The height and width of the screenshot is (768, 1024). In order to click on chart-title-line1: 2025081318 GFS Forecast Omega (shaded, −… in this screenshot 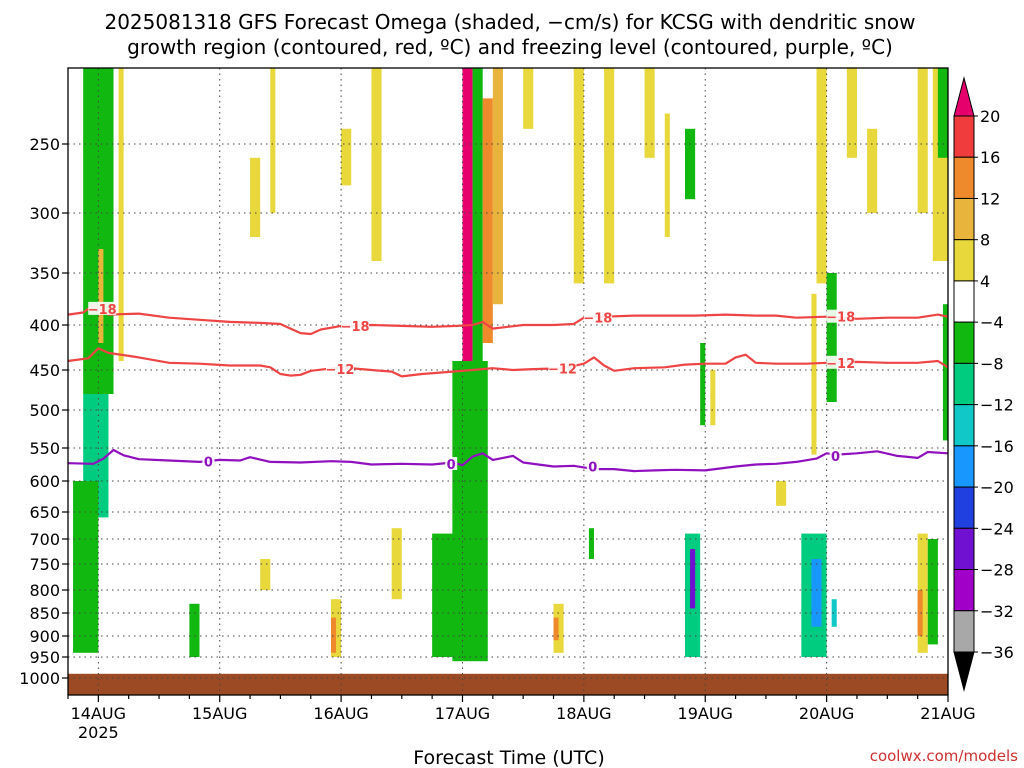, I will do `click(509, 22)`.